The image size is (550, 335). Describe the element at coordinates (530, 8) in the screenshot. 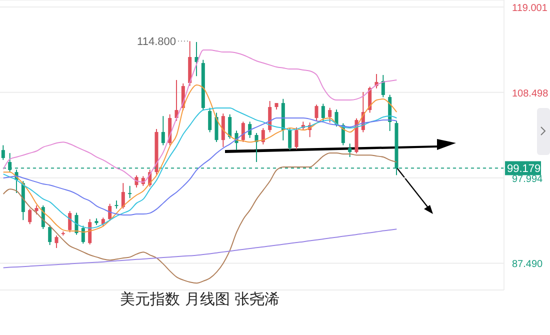

I see `y-tick-label: 119.001` at that location.